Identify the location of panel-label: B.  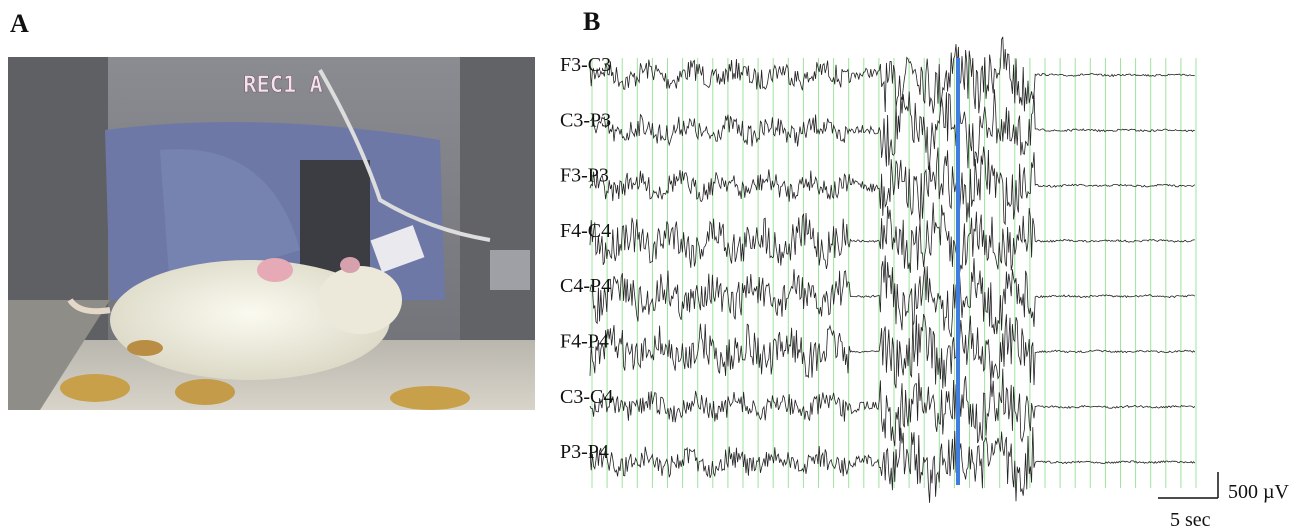
(591, 21).